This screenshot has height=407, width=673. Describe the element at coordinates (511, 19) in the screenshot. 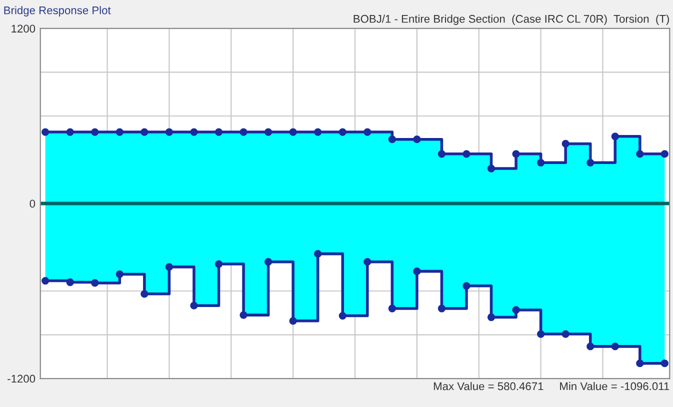

I see `chart-subtitle: BOBJ/1 - Entire Bridge Section (Case IRC CL 70R) Torsion (T)` at that location.